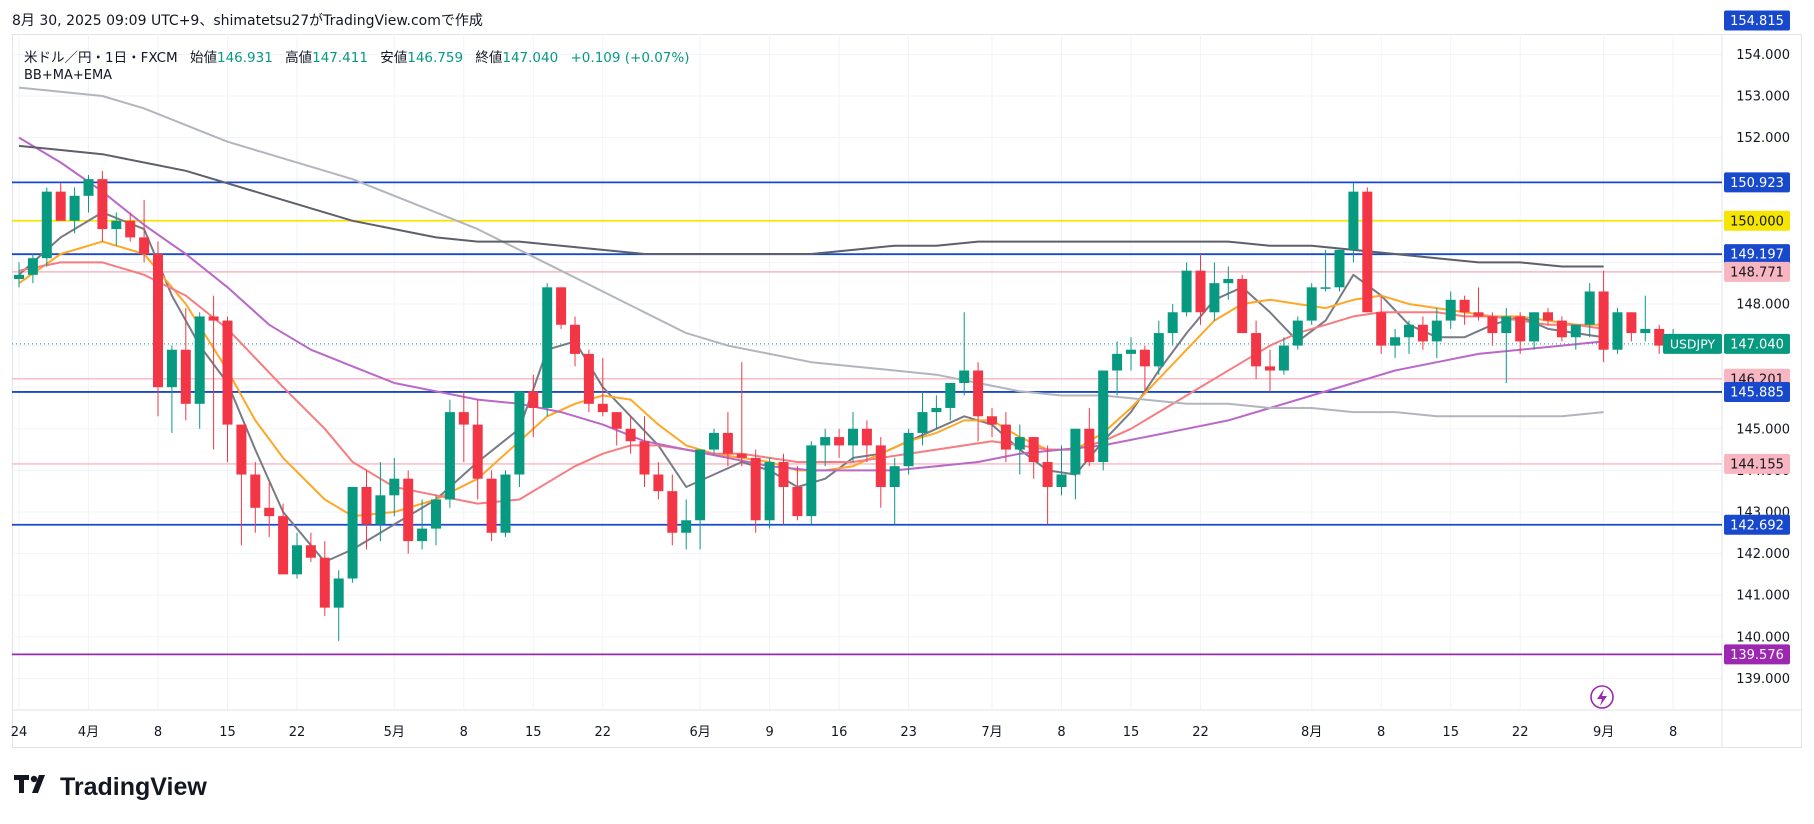 The image size is (1814, 824). What do you see at coordinates (908, 732) in the screenshot?
I see `time-tick-label: 23` at bounding box center [908, 732].